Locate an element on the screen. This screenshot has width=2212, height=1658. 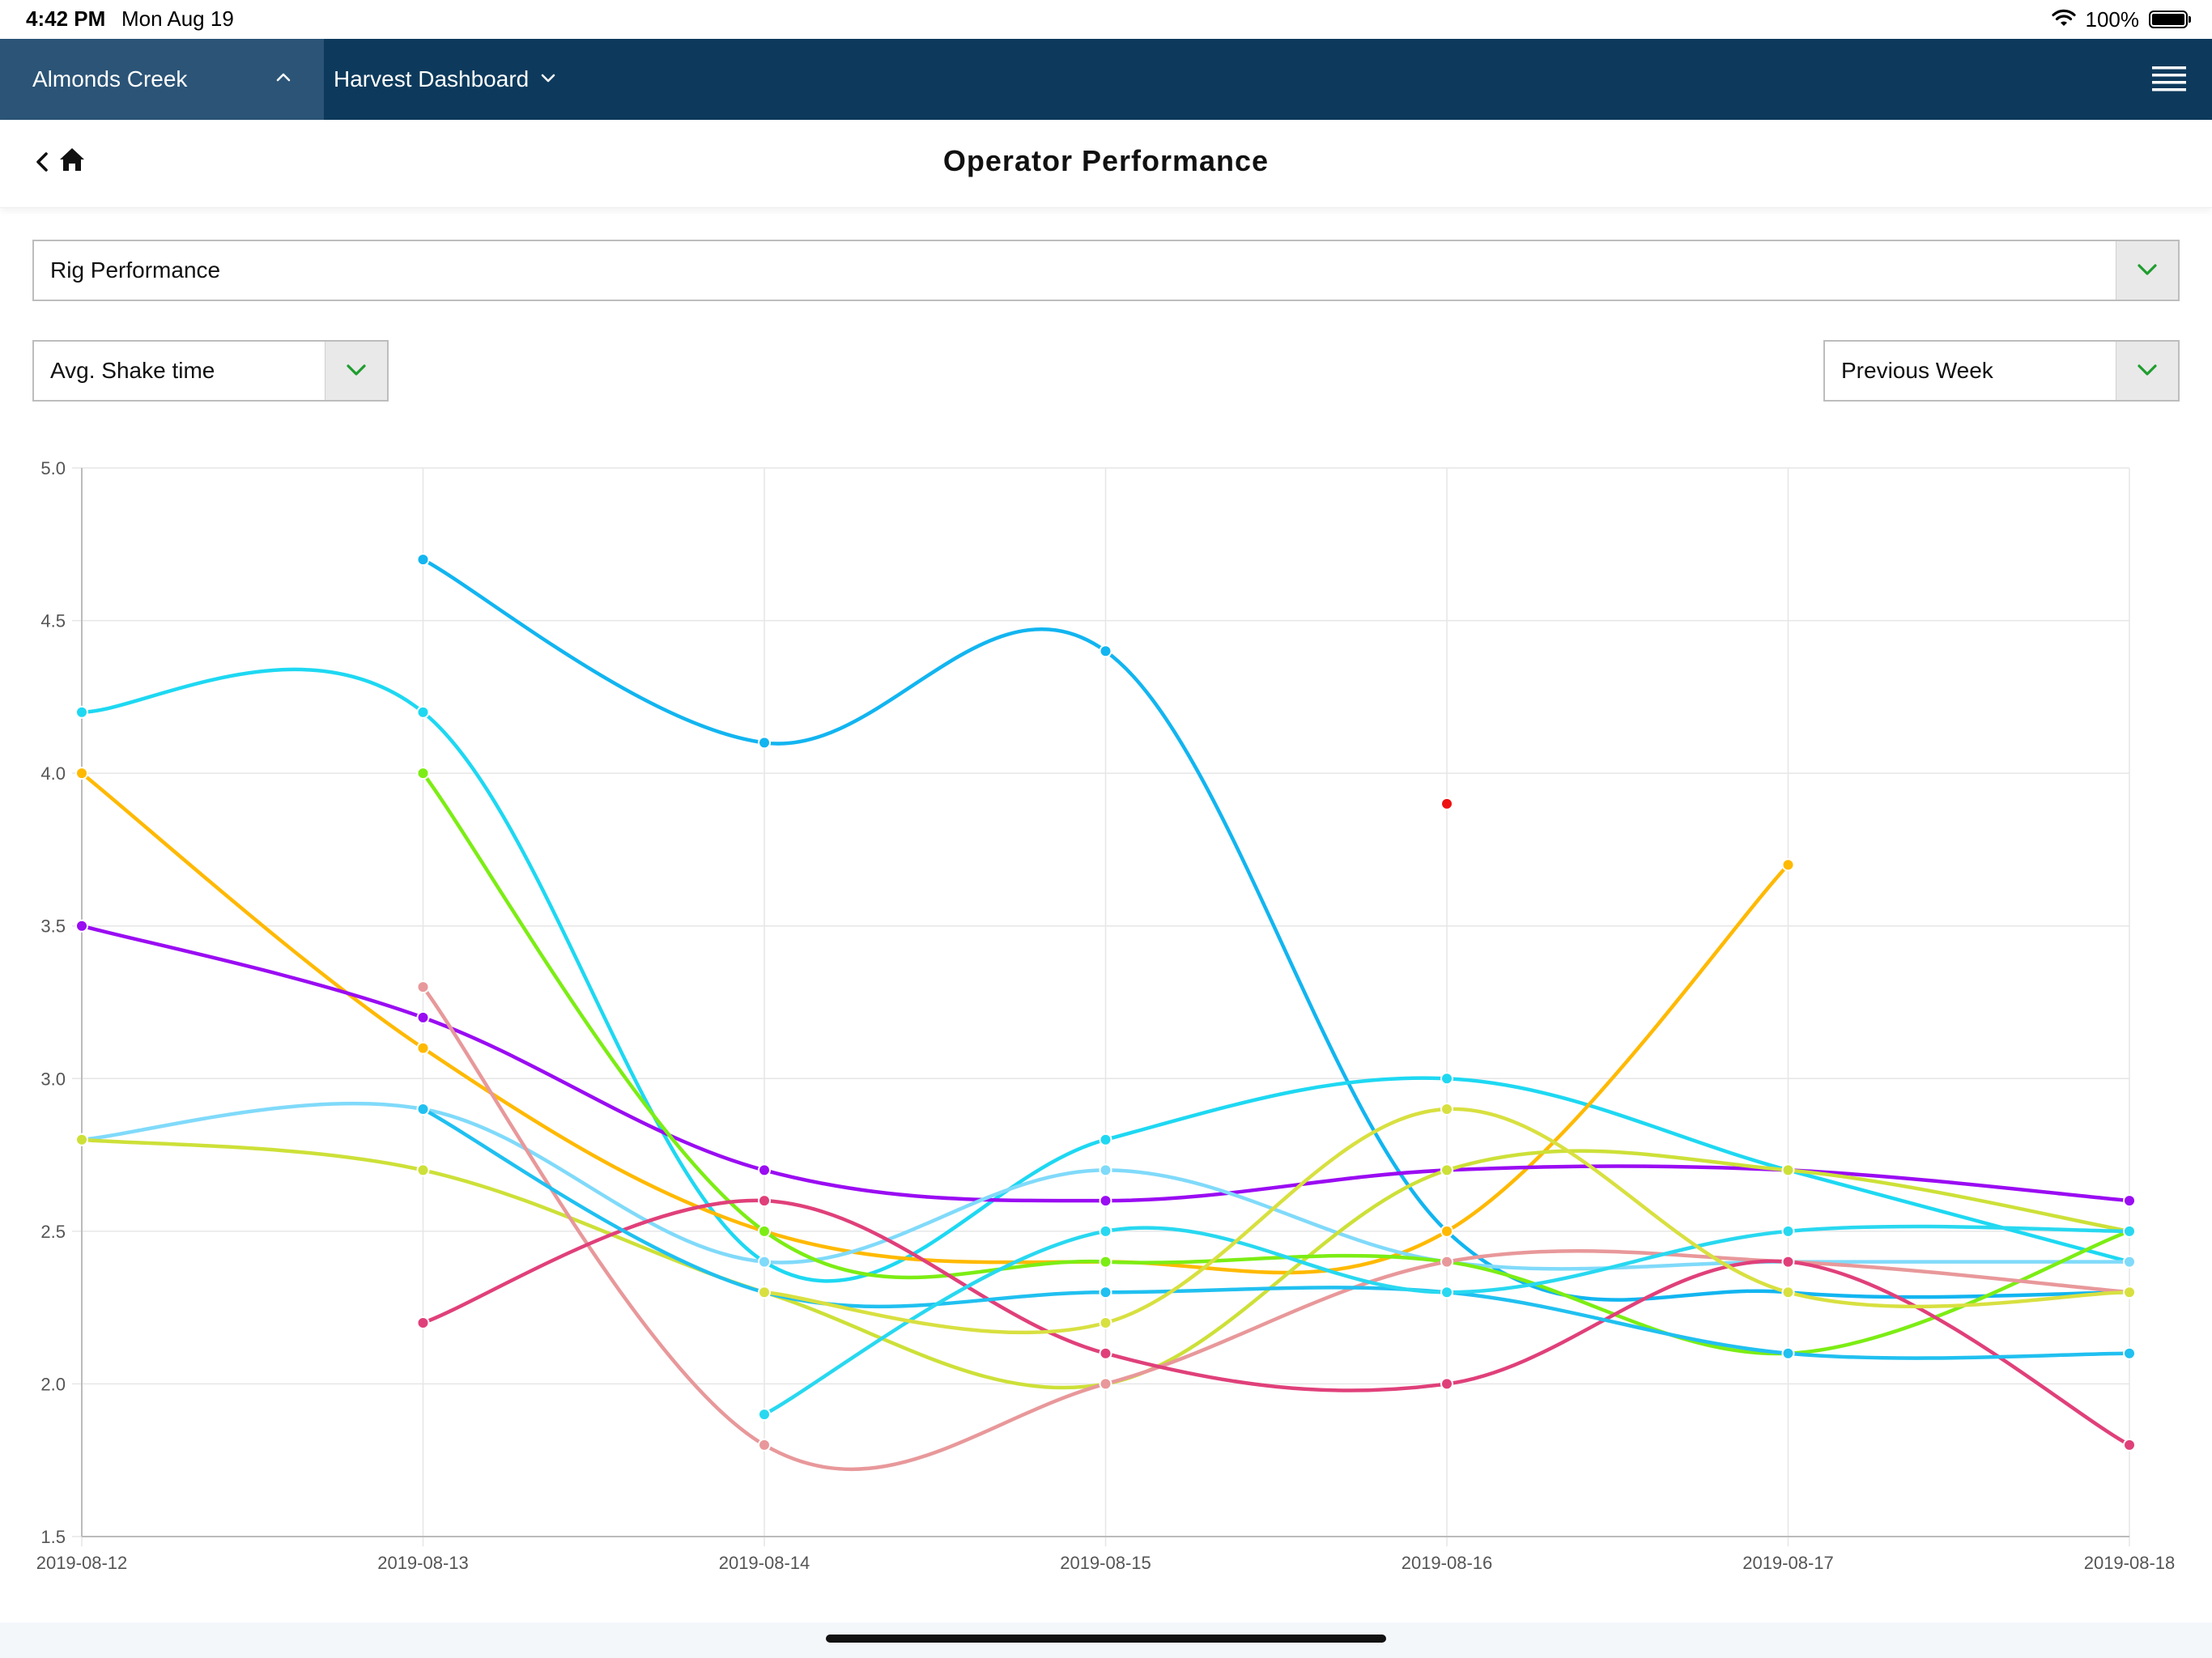
x-tick-label: 2019-08-16 is located at coordinates (1448, 1563).